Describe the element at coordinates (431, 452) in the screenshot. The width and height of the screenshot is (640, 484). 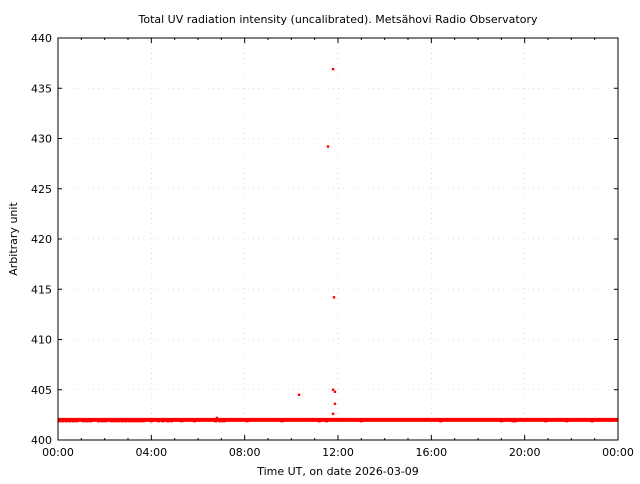
I see `x-tick-label: 16:00` at that location.